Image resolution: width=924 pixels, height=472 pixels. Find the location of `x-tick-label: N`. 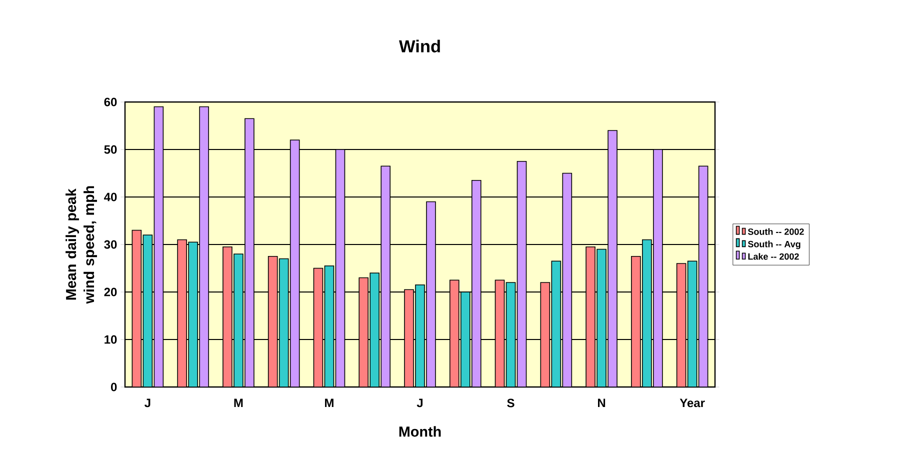

x-tick-label: N is located at coordinates (602, 403).